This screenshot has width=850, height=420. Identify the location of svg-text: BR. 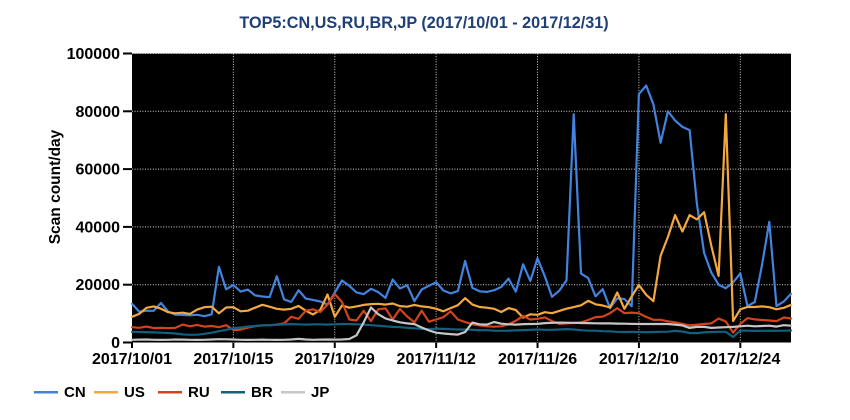
(262, 392).